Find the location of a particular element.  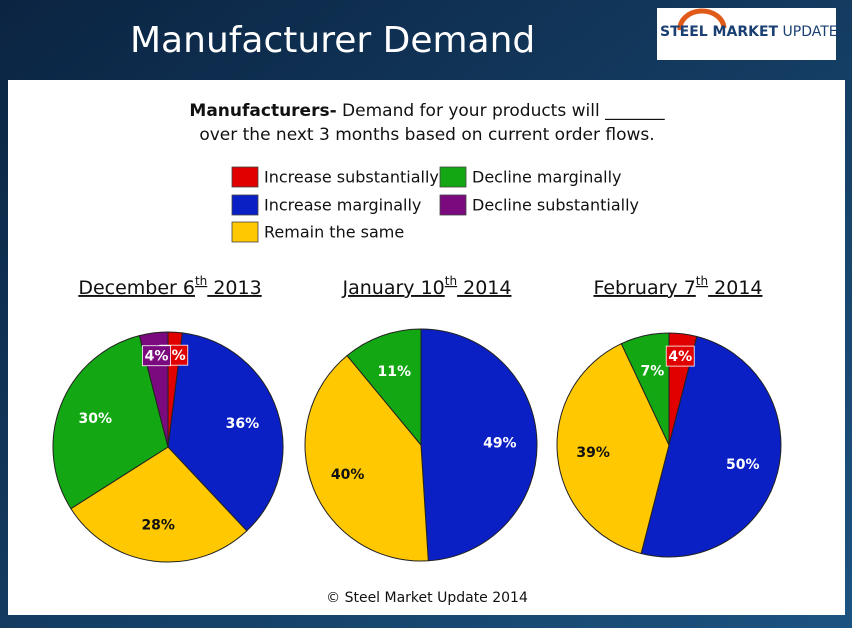

value-label: 50% is located at coordinates (743, 465).